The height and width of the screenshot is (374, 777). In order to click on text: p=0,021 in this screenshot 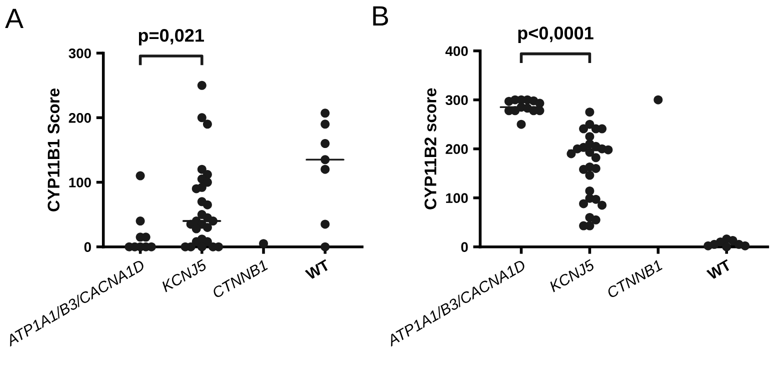, I will do `click(171, 37)`.